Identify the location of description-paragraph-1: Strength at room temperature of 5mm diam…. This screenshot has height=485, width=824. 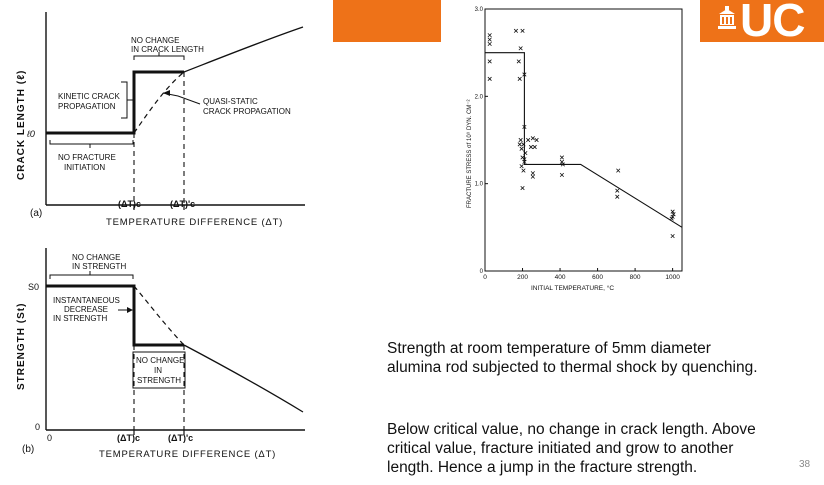
(602, 358).